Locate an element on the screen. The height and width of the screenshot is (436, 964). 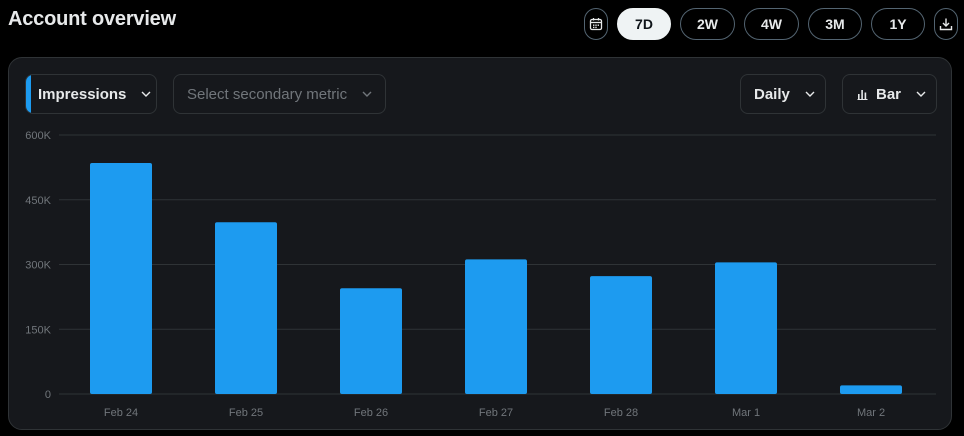
chart-type-label: Bar is located at coordinates (889, 94).